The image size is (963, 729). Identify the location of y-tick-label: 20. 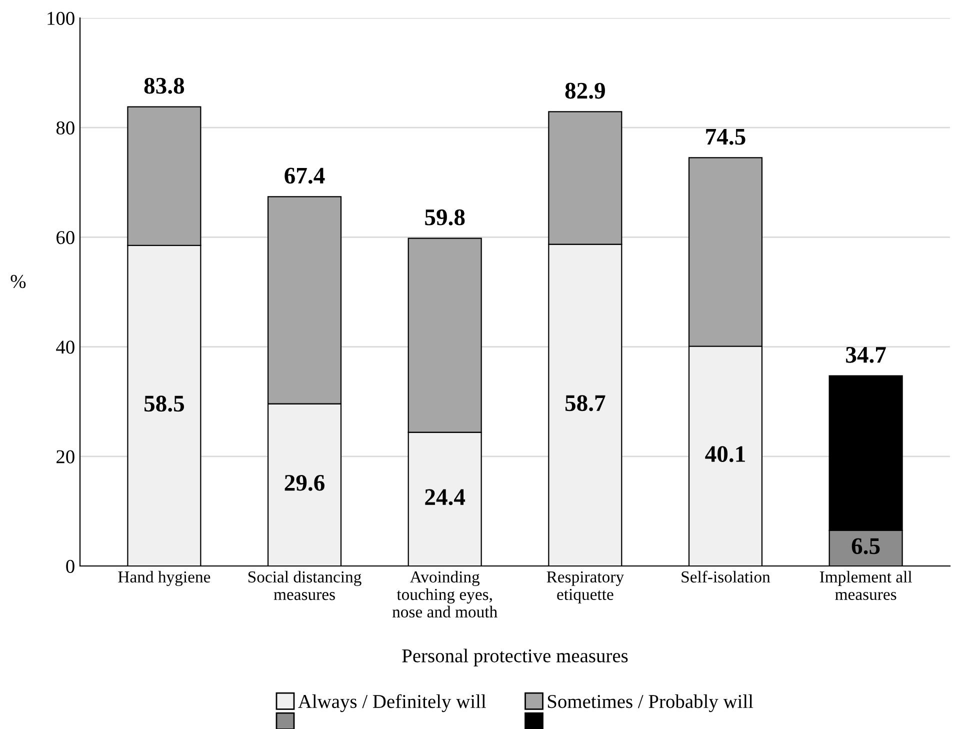
(65, 457).